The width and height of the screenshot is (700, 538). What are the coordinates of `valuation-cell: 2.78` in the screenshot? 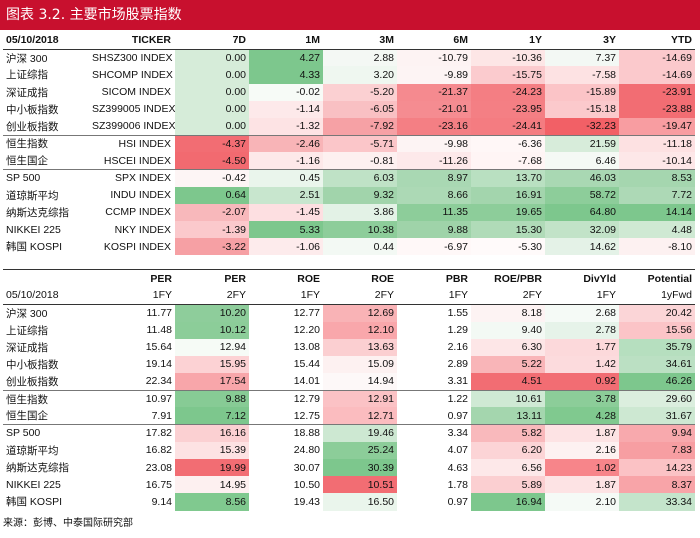 It's located at (582, 330).